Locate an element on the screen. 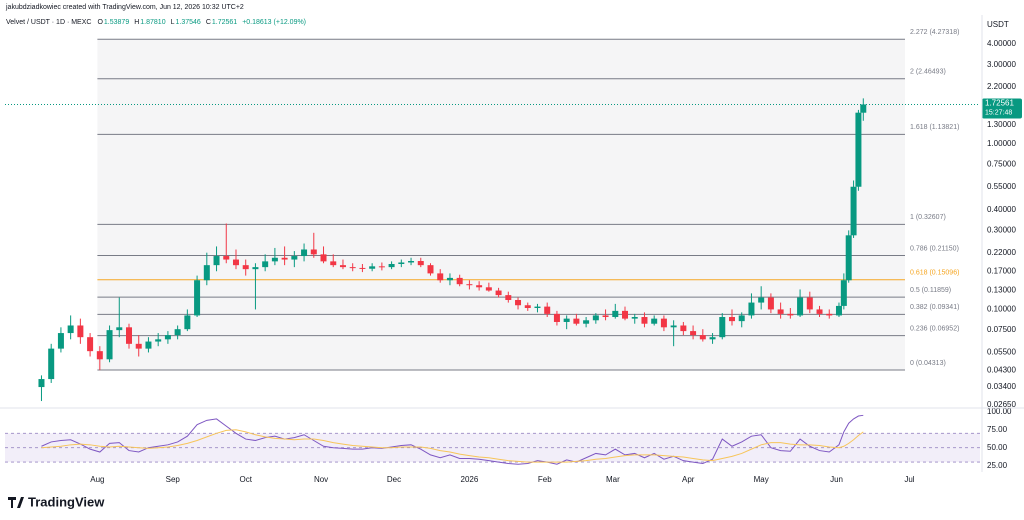 The height and width of the screenshot is (520, 1024). x-tick-label: Sep is located at coordinates (173, 479).